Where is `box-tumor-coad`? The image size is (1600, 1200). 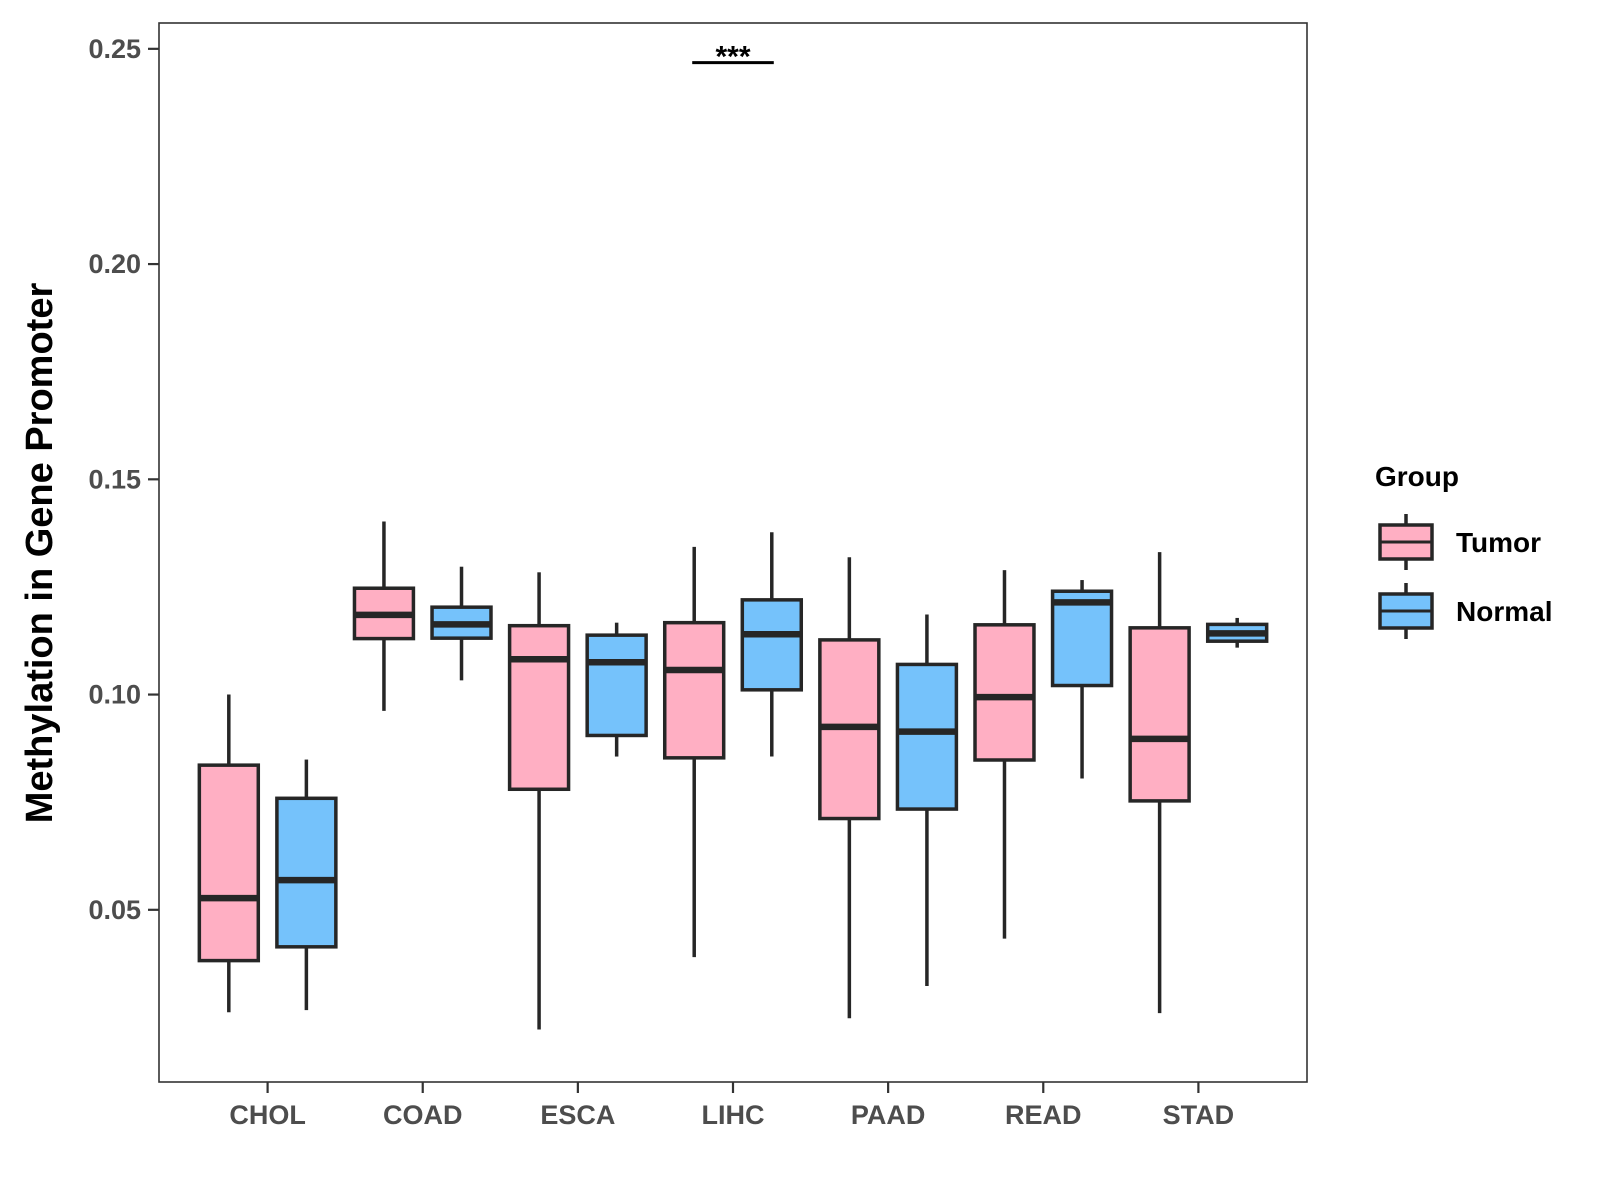 box-tumor-coad is located at coordinates (384, 616).